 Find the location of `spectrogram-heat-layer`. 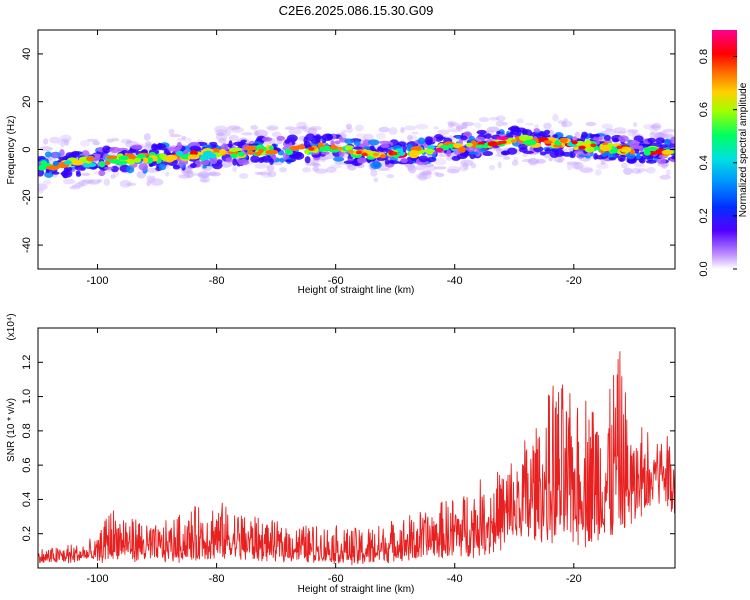

spectrogram-heat-layer is located at coordinates (356, 153).